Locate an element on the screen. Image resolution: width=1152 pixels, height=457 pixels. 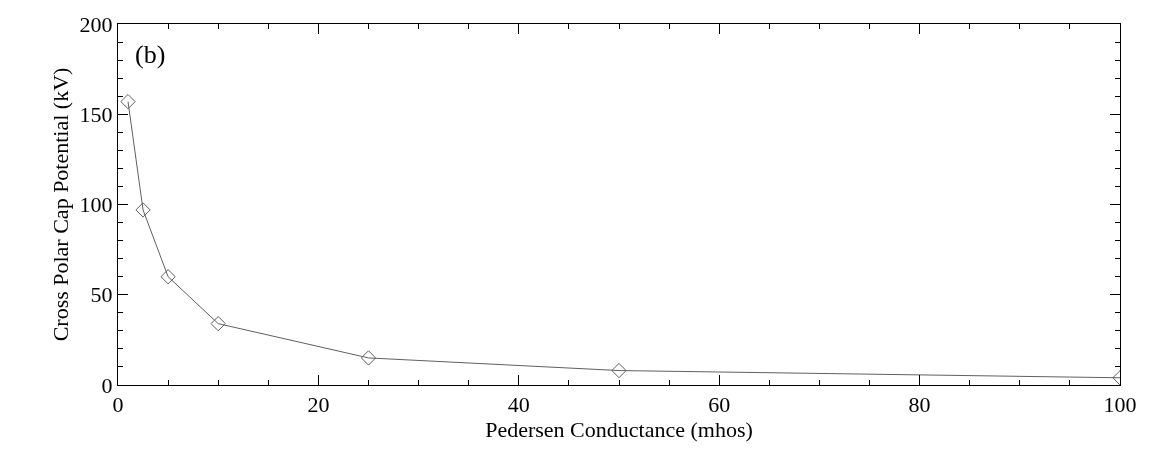
y-tick-label: 200 is located at coordinates (96, 24).